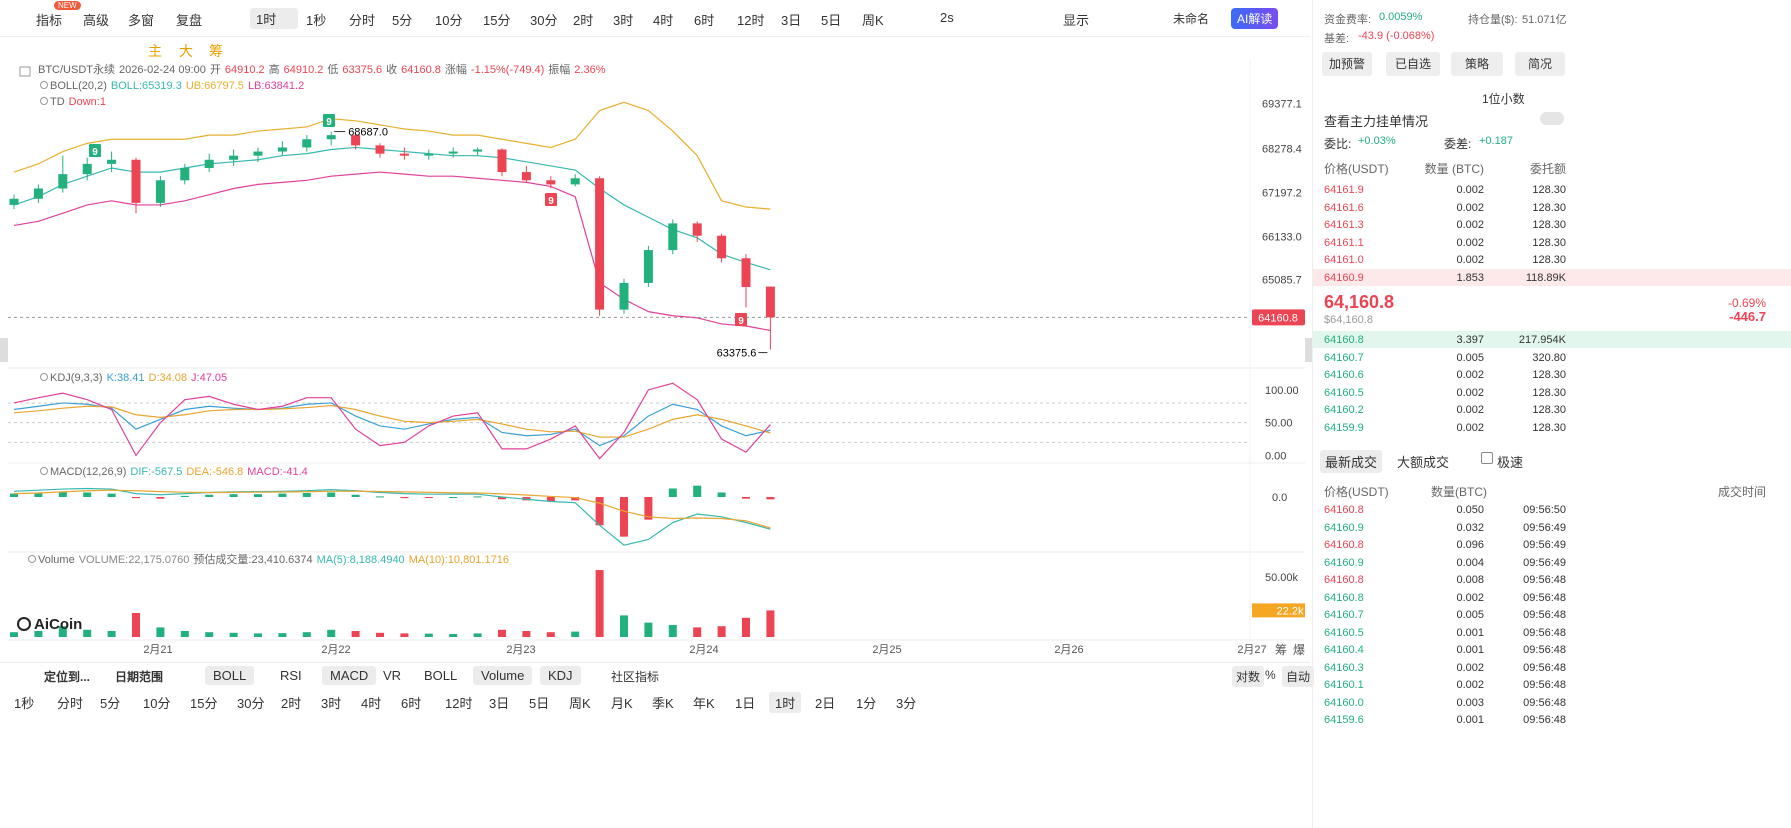 This screenshot has height=828, width=1791. What do you see at coordinates (1337, 39) in the screenshot?
I see `label: 基差:` at bounding box center [1337, 39].